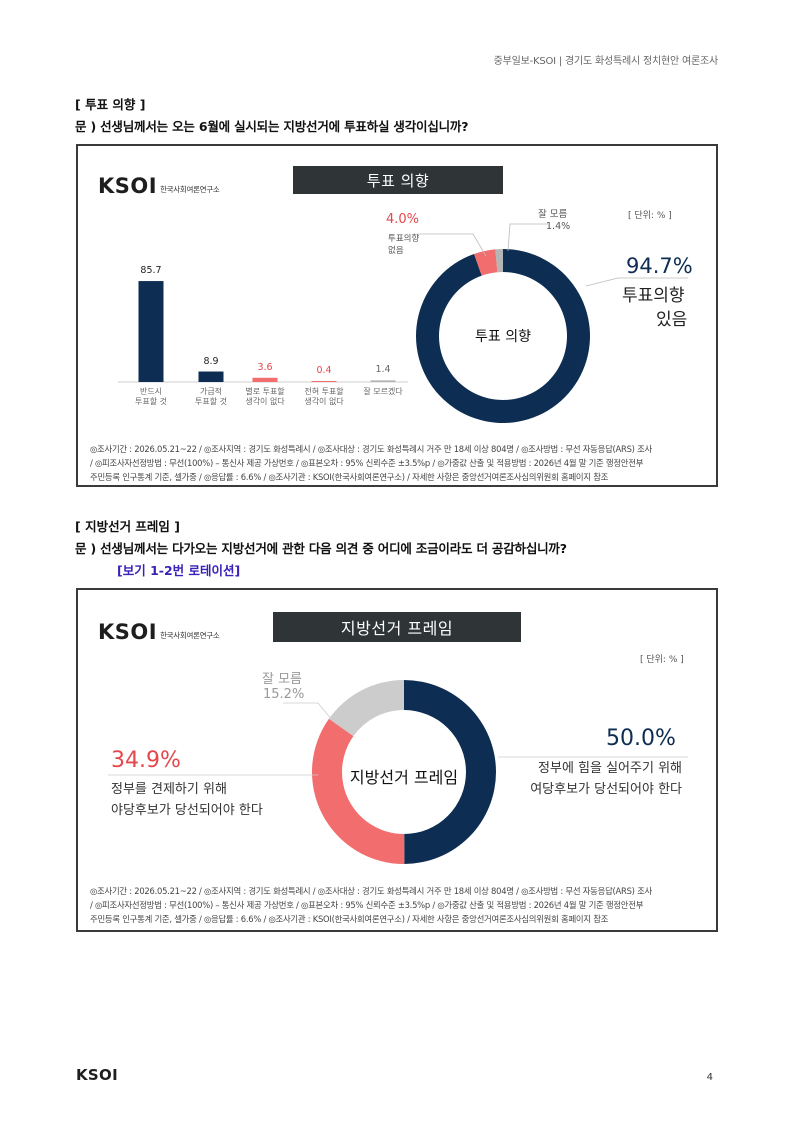 The height and width of the screenshot is (1121, 793). What do you see at coordinates (403, 219) in the screenshot?
I see `label-no-value: 4.0%` at bounding box center [403, 219].